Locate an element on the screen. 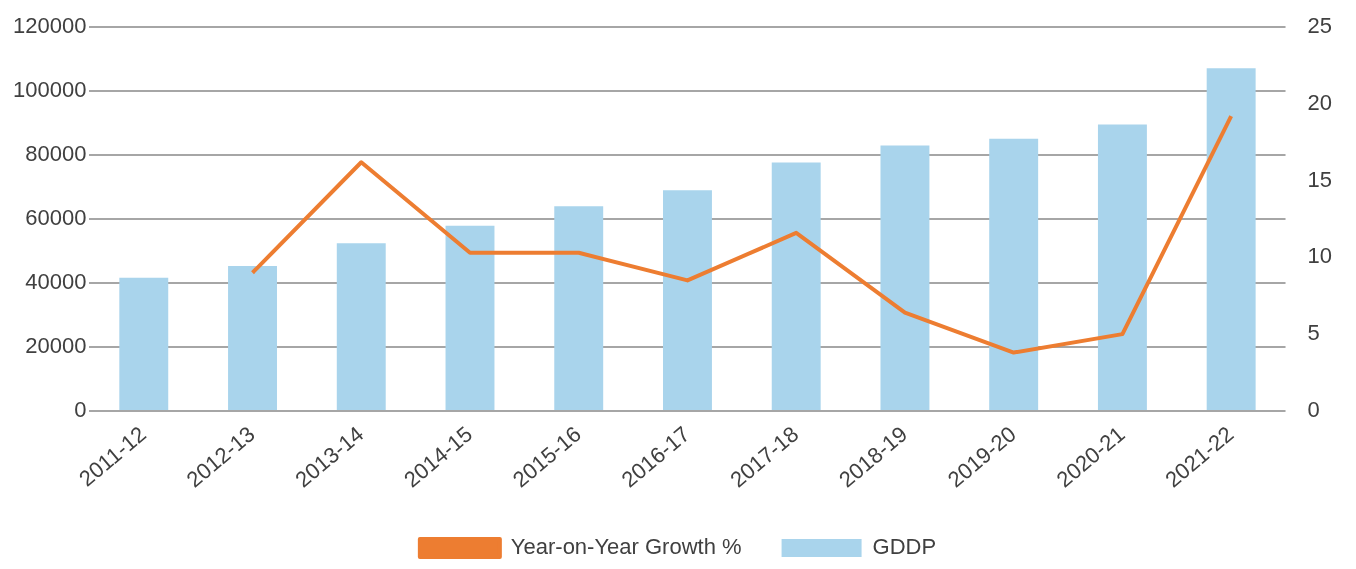  y-tick-label: 60000 is located at coordinates (56, 218).